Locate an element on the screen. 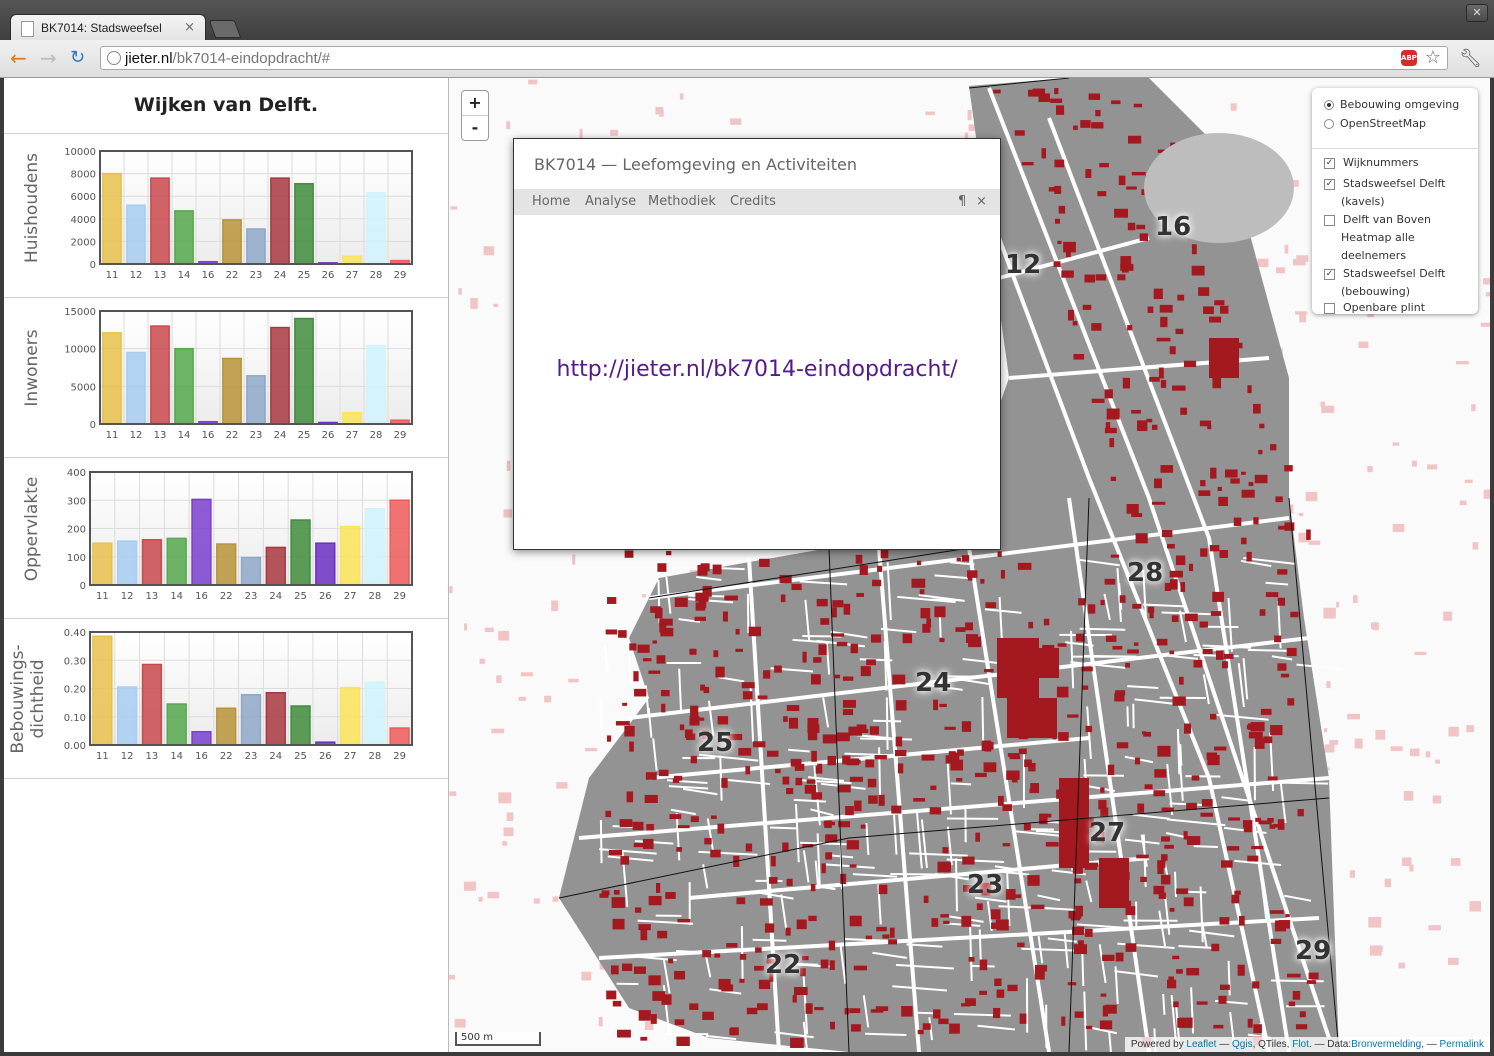  zoom-out-button: - is located at coordinates (475, 127).